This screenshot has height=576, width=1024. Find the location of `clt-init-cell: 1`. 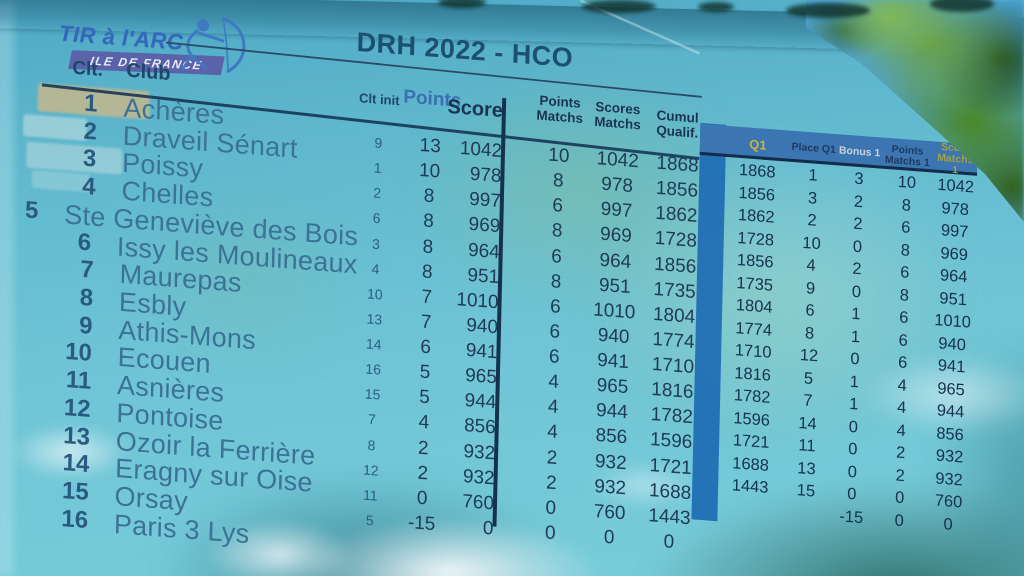

clt-init-cell: 1 is located at coordinates (377, 168).